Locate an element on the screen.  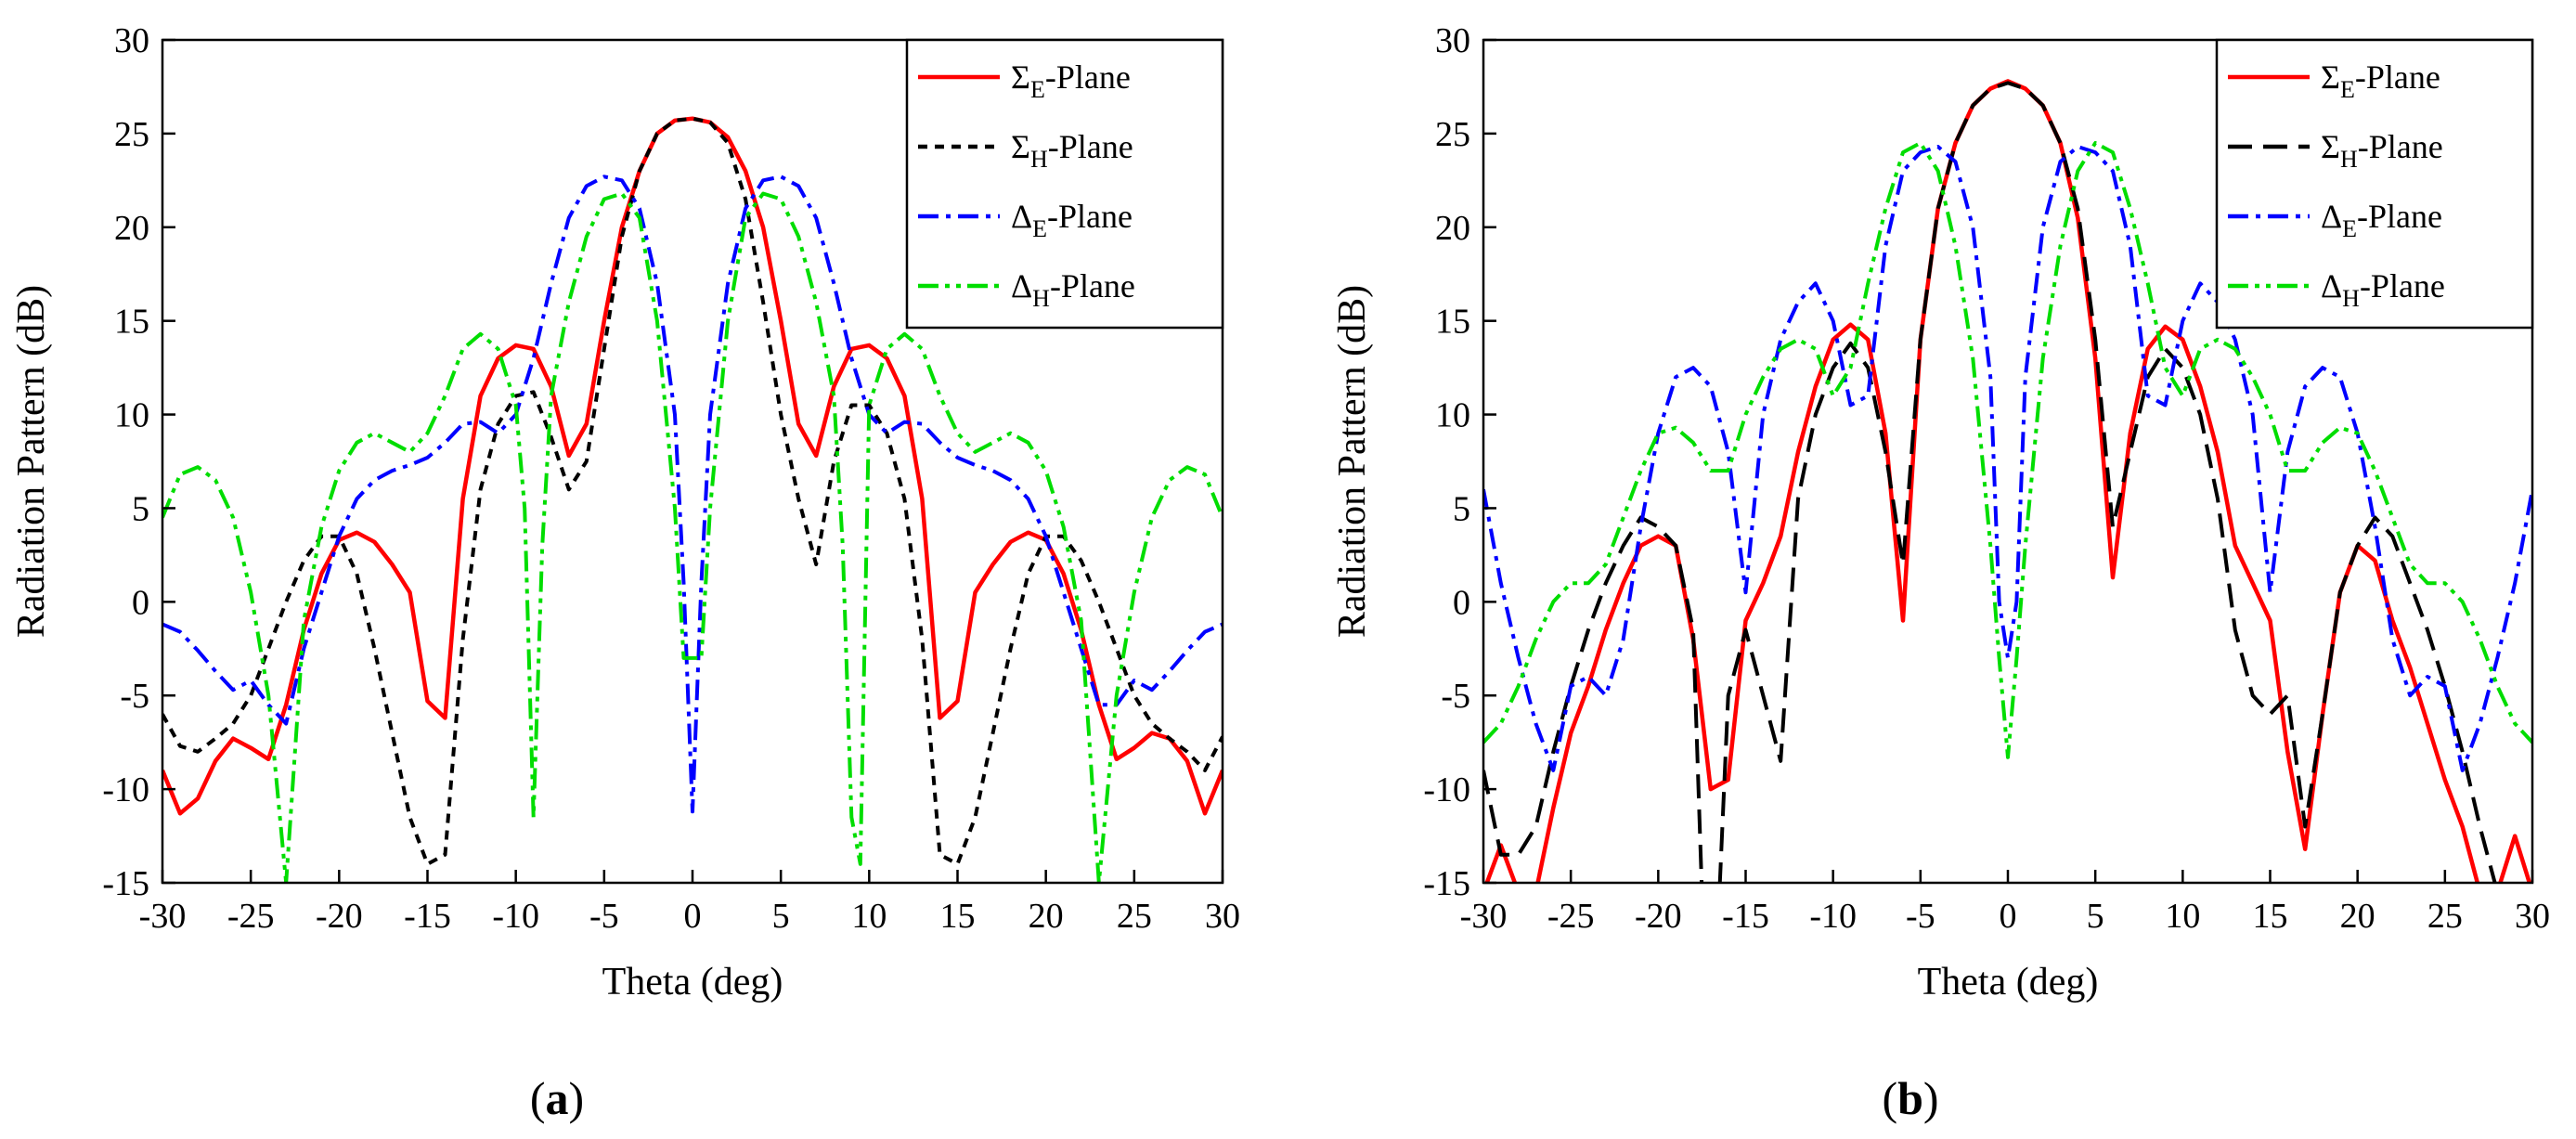
panel-label: (a) is located at coordinates (557, 1098).